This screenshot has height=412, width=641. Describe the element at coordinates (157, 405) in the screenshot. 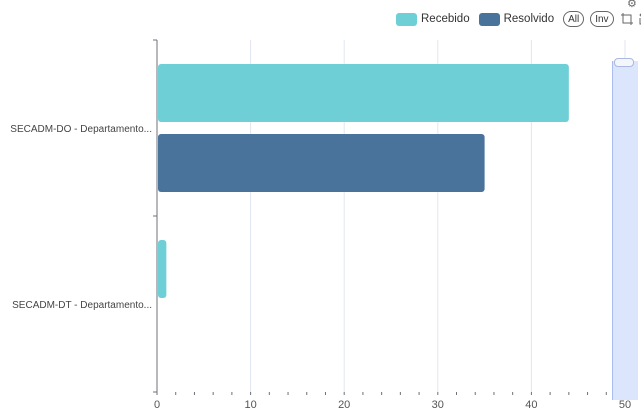

I see `x-tick-label: 0` at that location.